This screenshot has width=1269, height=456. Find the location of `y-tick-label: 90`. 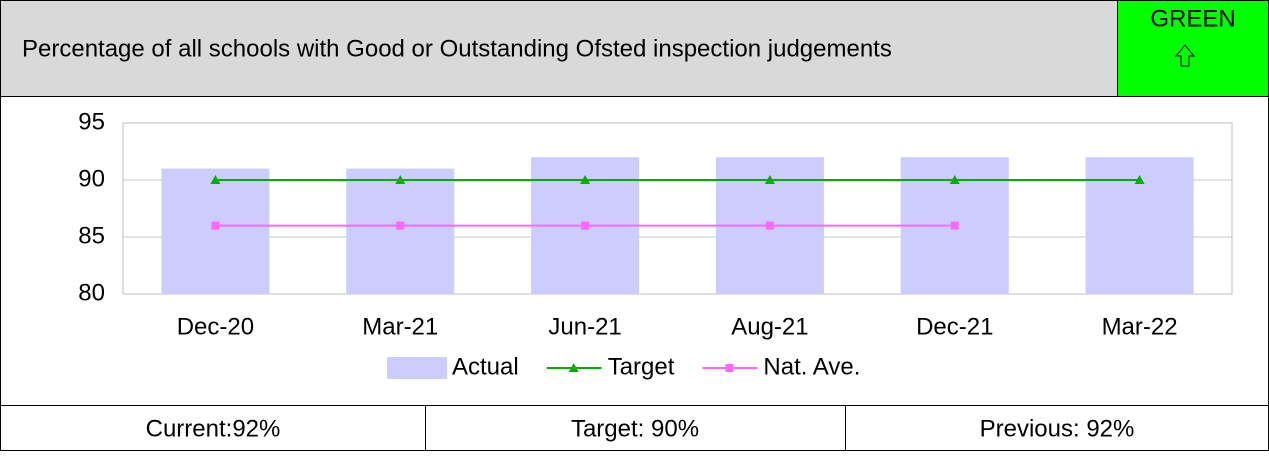

y-tick-label: 90 is located at coordinates (91, 178).